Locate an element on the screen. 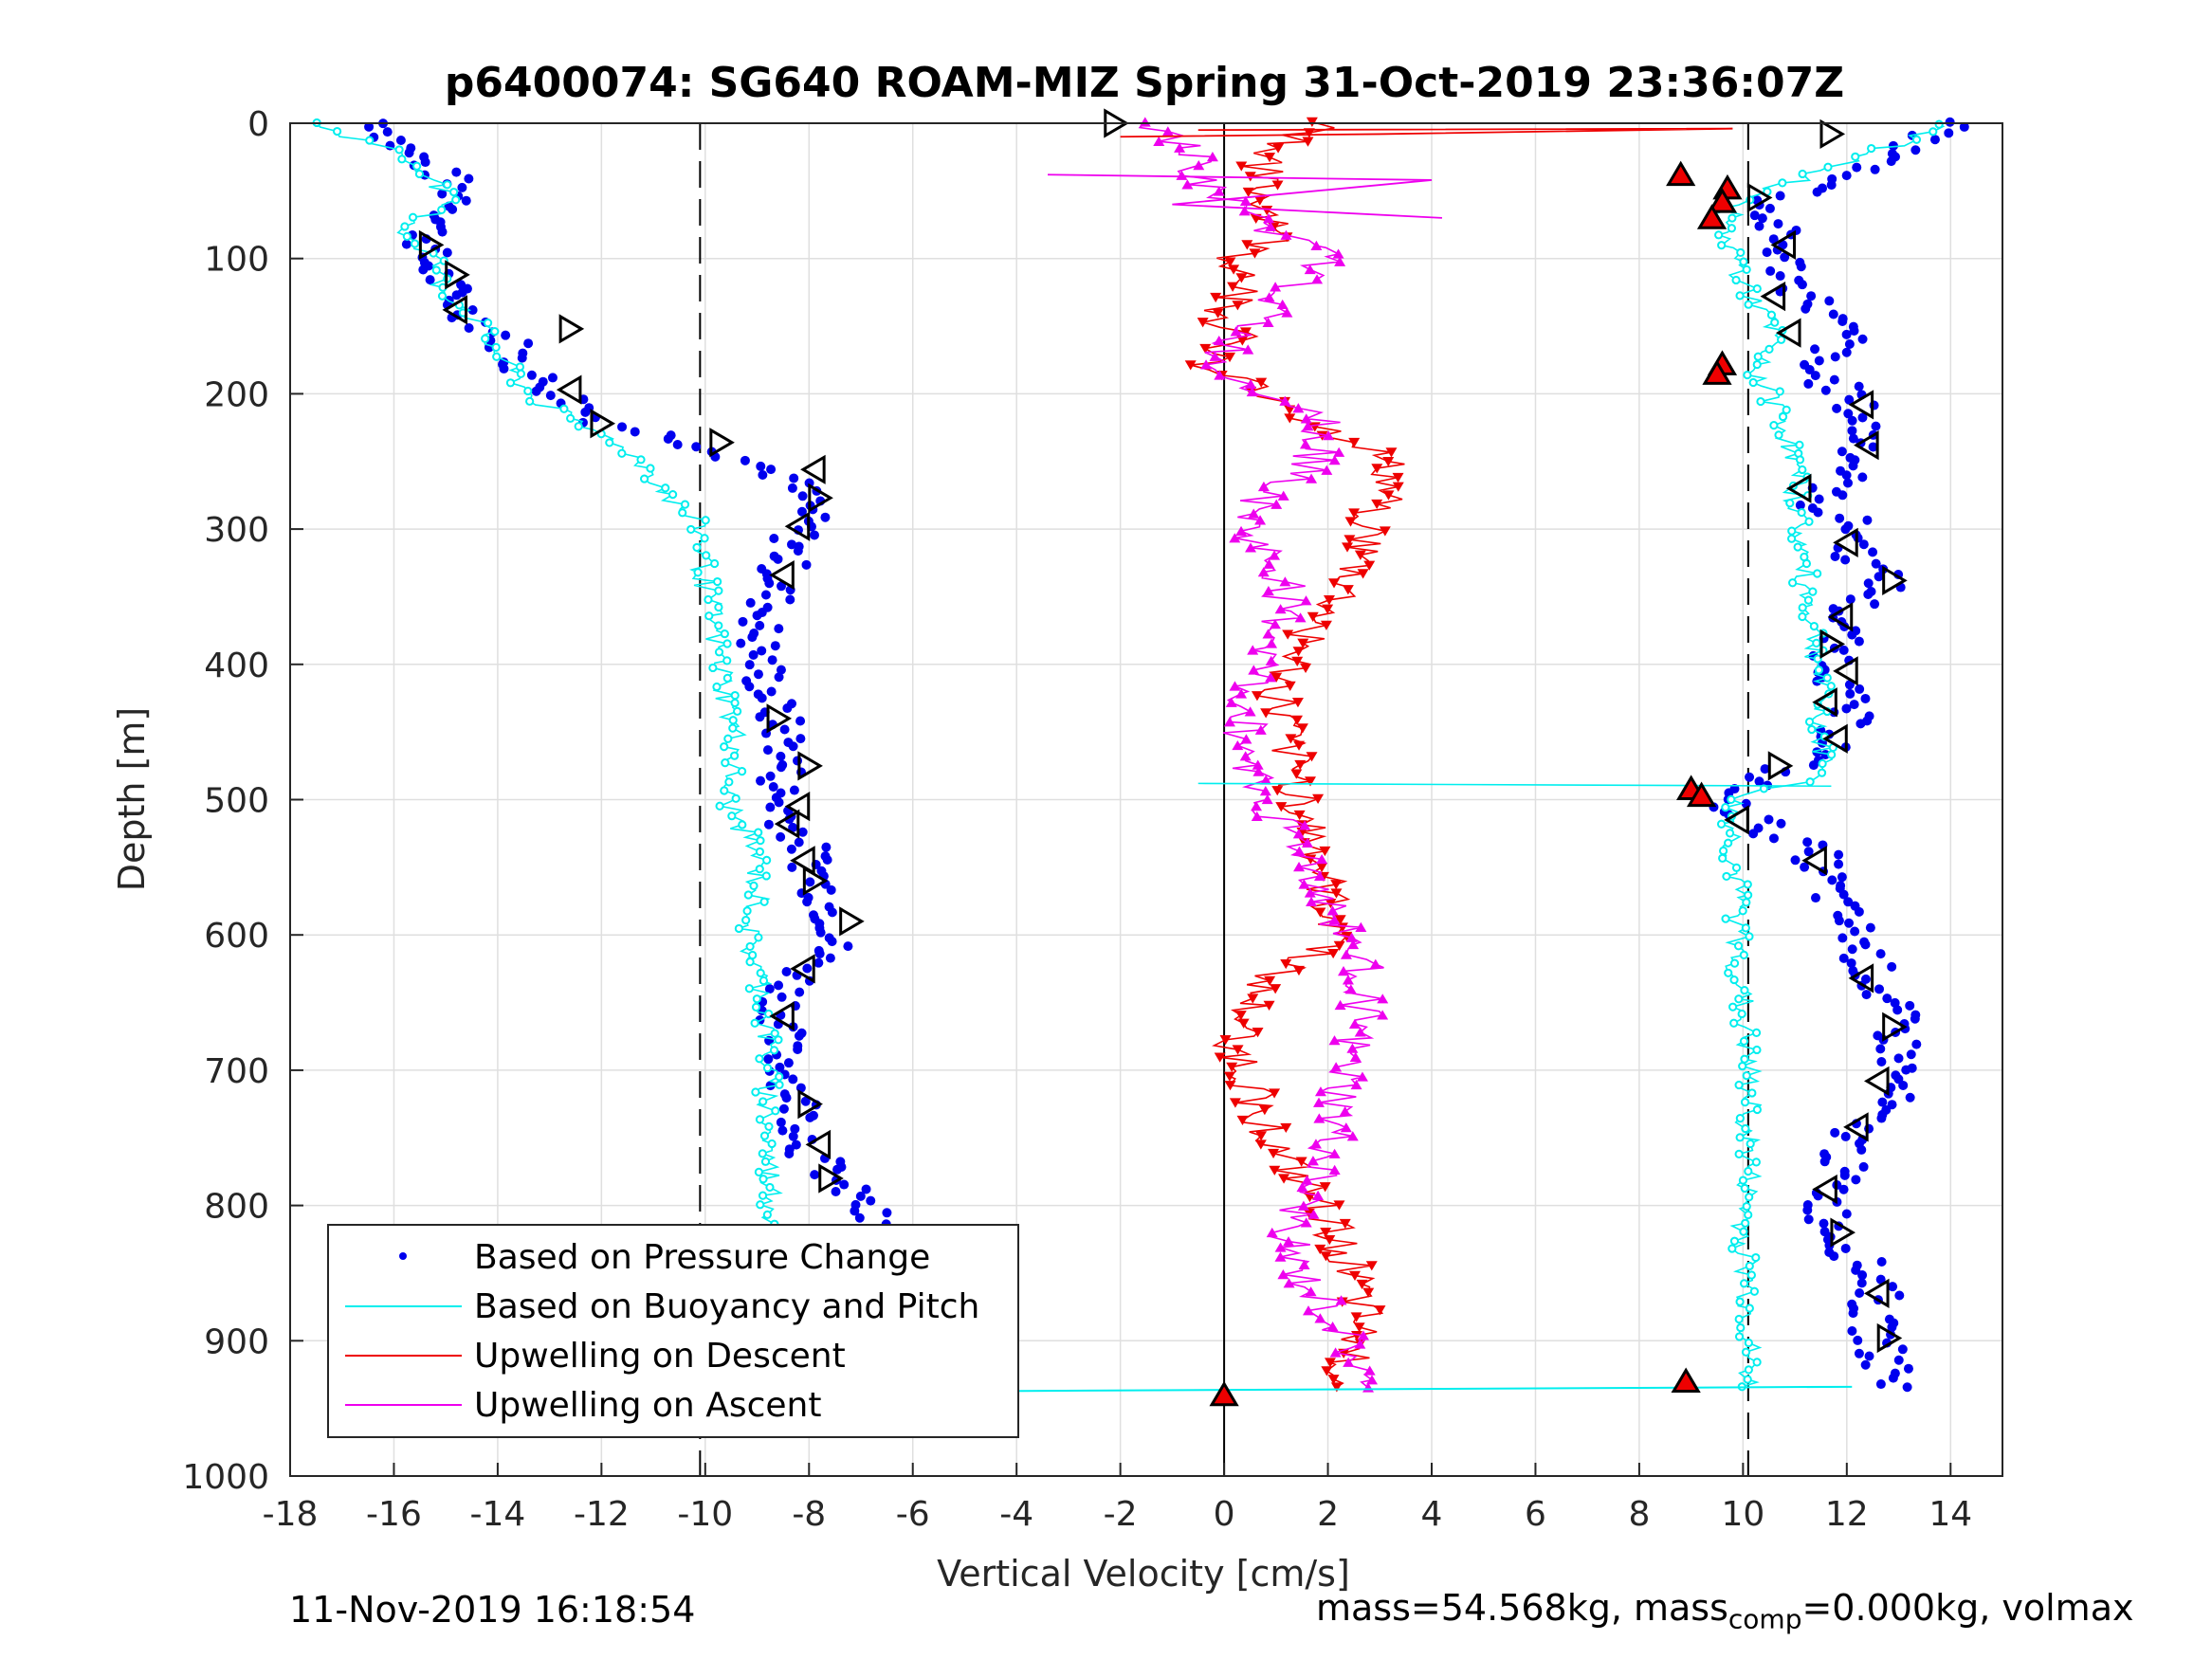 This screenshot has height=1659, width=2212. legend-descent-label: Upwelling on Descent is located at coordinates (660, 1356).